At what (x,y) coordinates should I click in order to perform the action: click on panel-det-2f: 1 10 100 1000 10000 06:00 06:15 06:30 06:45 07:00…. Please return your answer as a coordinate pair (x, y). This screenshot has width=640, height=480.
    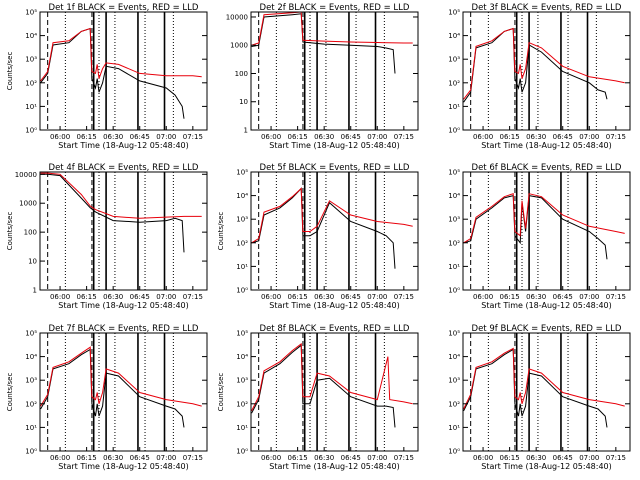
    Looking at the image, I should click on (322, 76).